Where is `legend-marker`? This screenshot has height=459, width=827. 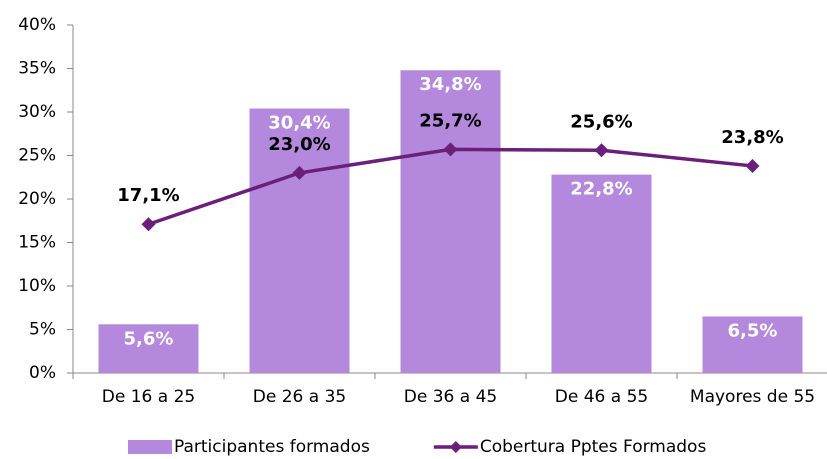 legend-marker is located at coordinates (455, 447).